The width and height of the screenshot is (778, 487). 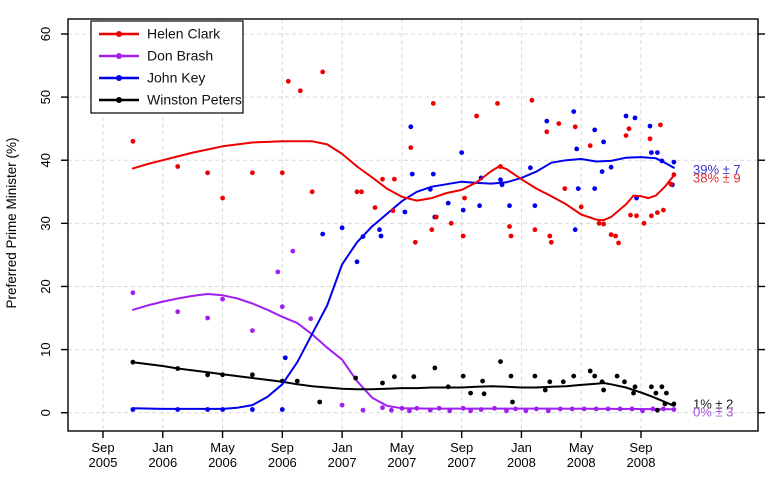 What do you see at coordinates (119, 34) in the screenshot?
I see `legend-point-marker` at bounding box center [119, 34].